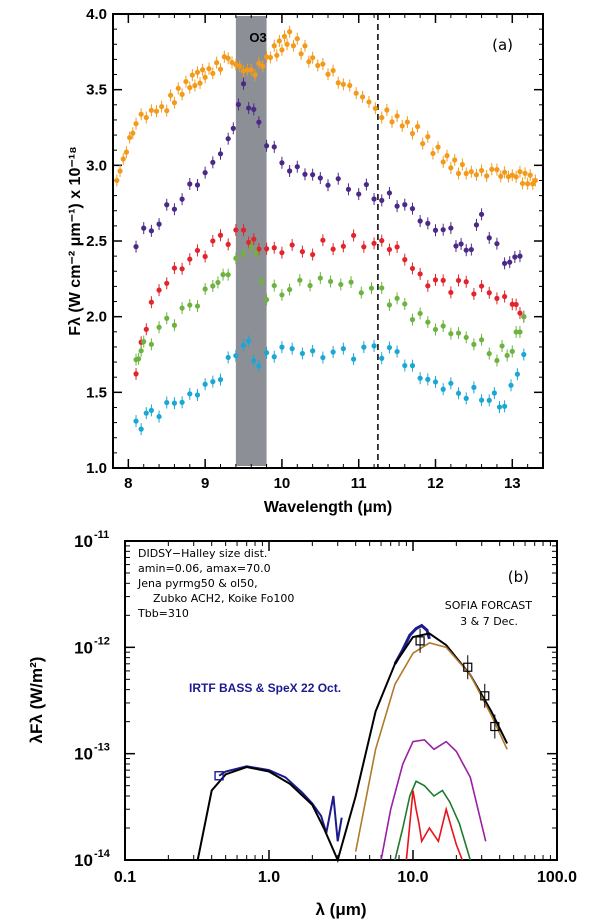  Describe the element at coordinates (502, 45) in the screenshot. I see `panel-a-label: (a)` at that location.